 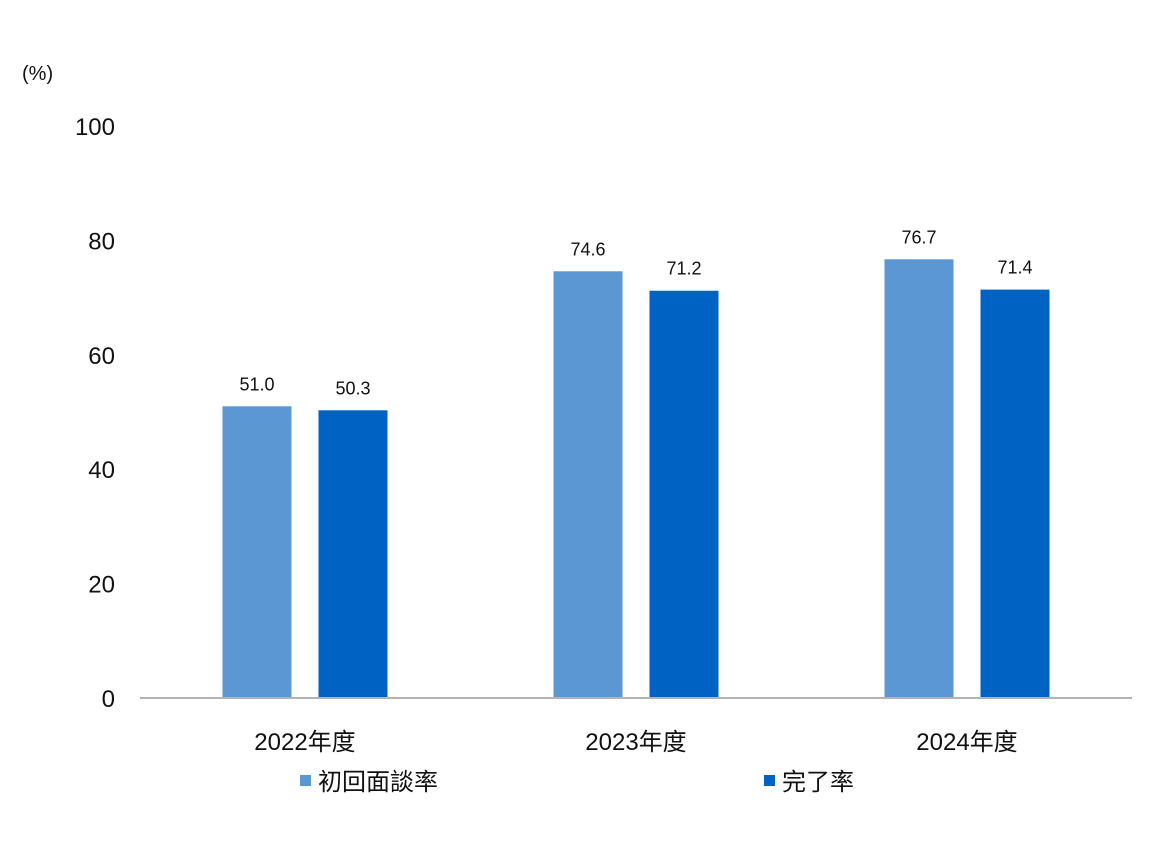 I want to click on y-tick-label: 20, so click(x=101, y=585).